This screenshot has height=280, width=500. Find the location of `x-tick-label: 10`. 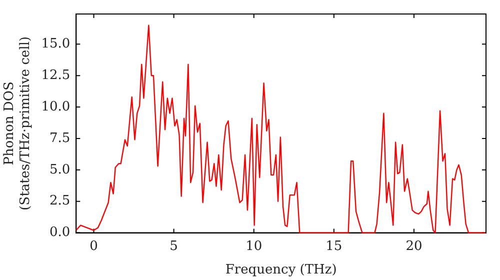

x-tick-label: 10 is located at coordinates (254, 246).